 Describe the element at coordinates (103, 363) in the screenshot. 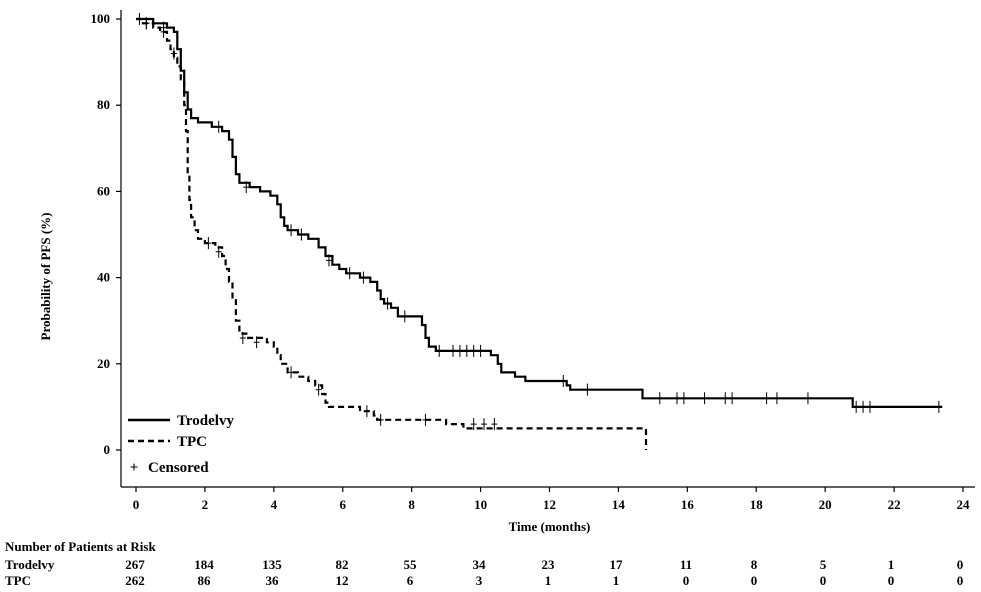

I see `y-tick-label: 20` at that location.